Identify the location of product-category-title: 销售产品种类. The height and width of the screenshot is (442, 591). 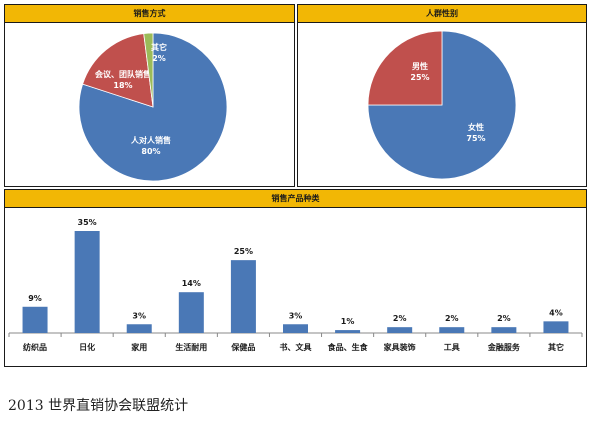
(295, 199).